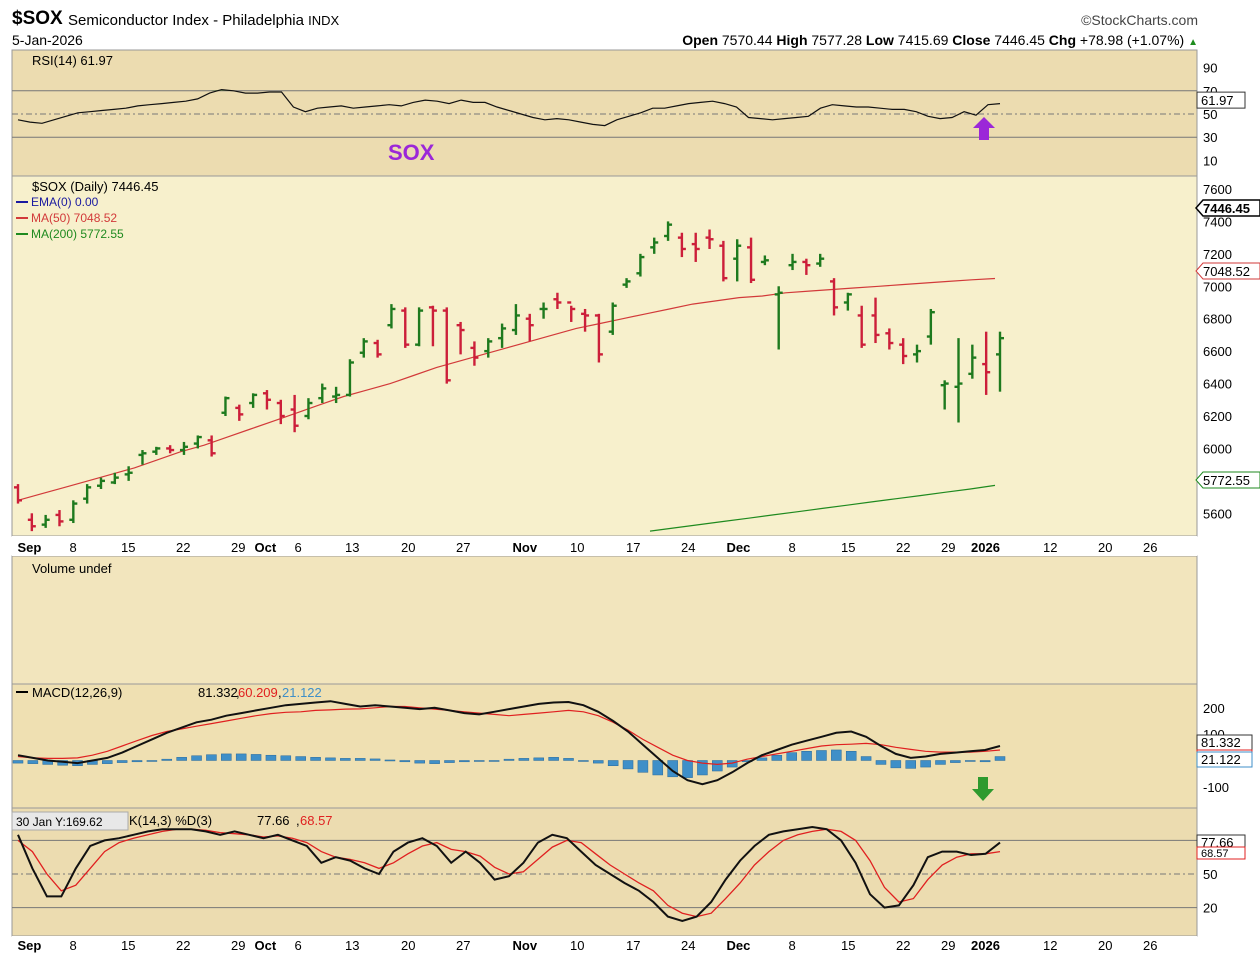 The width and height of the screenshot is (1260, 954). I want to click on exchange-code: INDX, so click(324, 20).